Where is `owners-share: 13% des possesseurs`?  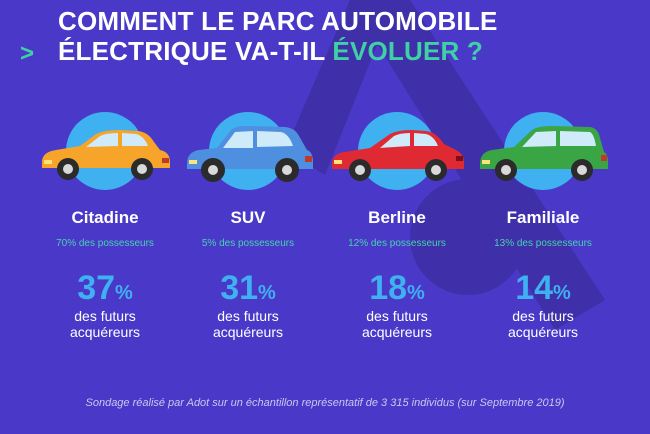 owners-share: 13% des possesseurs is located at coordinates (543, 243).